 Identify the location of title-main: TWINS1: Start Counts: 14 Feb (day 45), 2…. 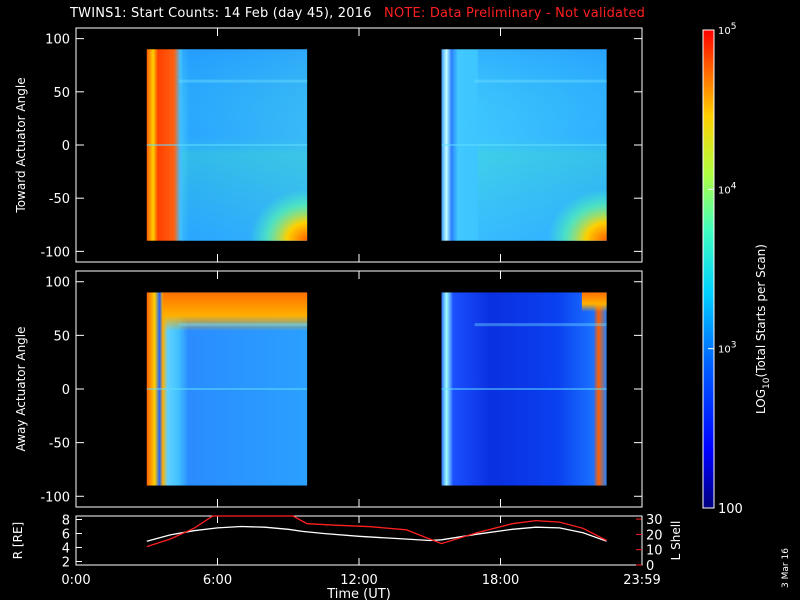
(221, 13).